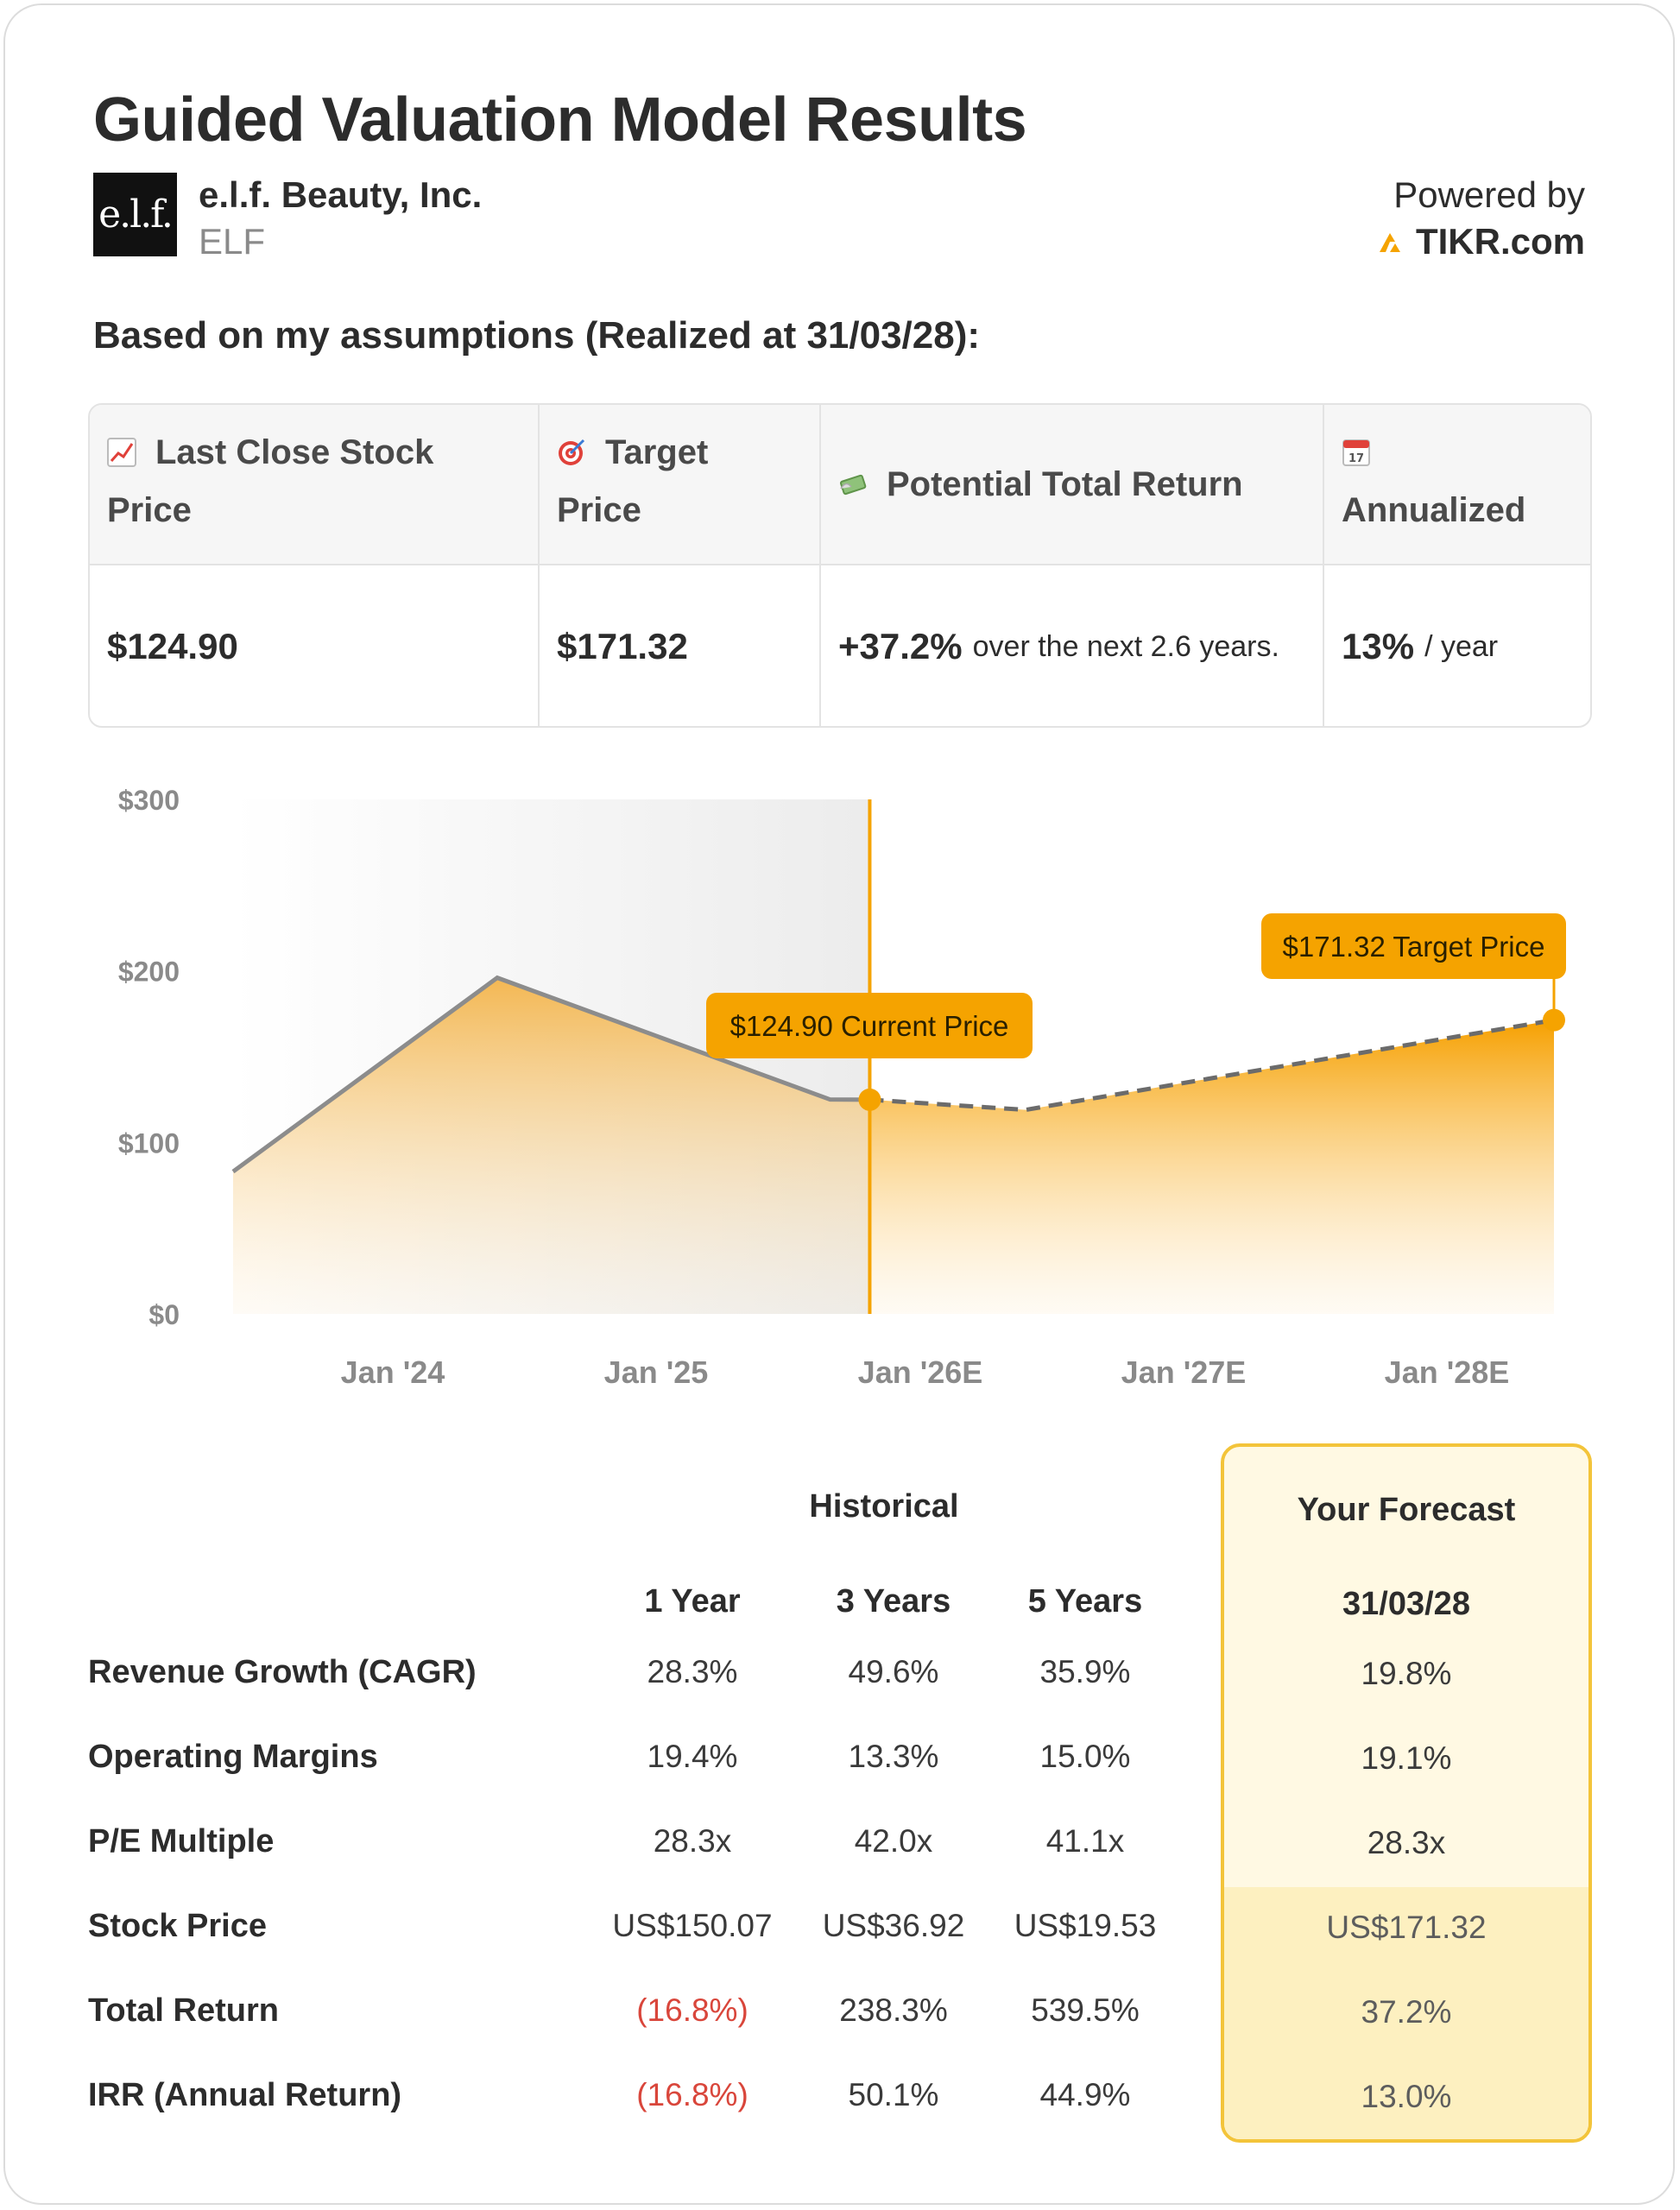  I want to click on metric-value: 539.5%, so click(1085, 2010).